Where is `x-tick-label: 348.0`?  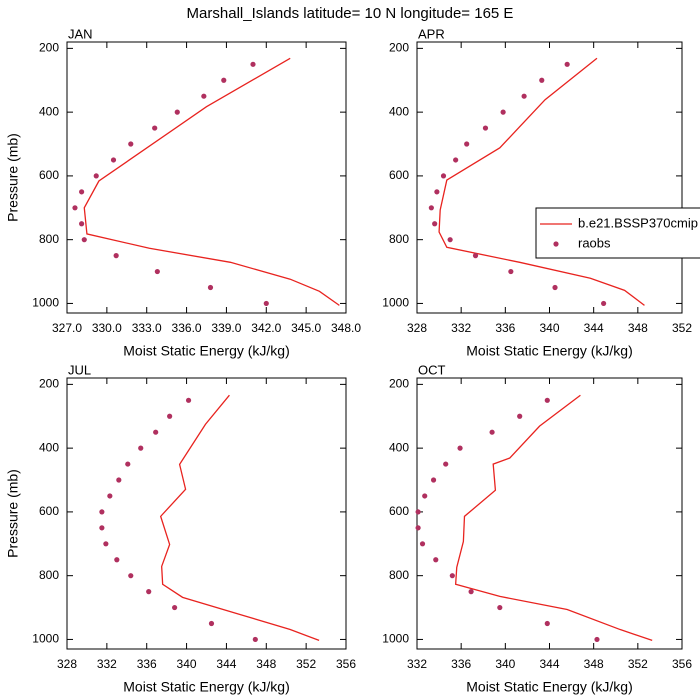
x-tick-label: 348.0 is located at coordinates (346, 328).